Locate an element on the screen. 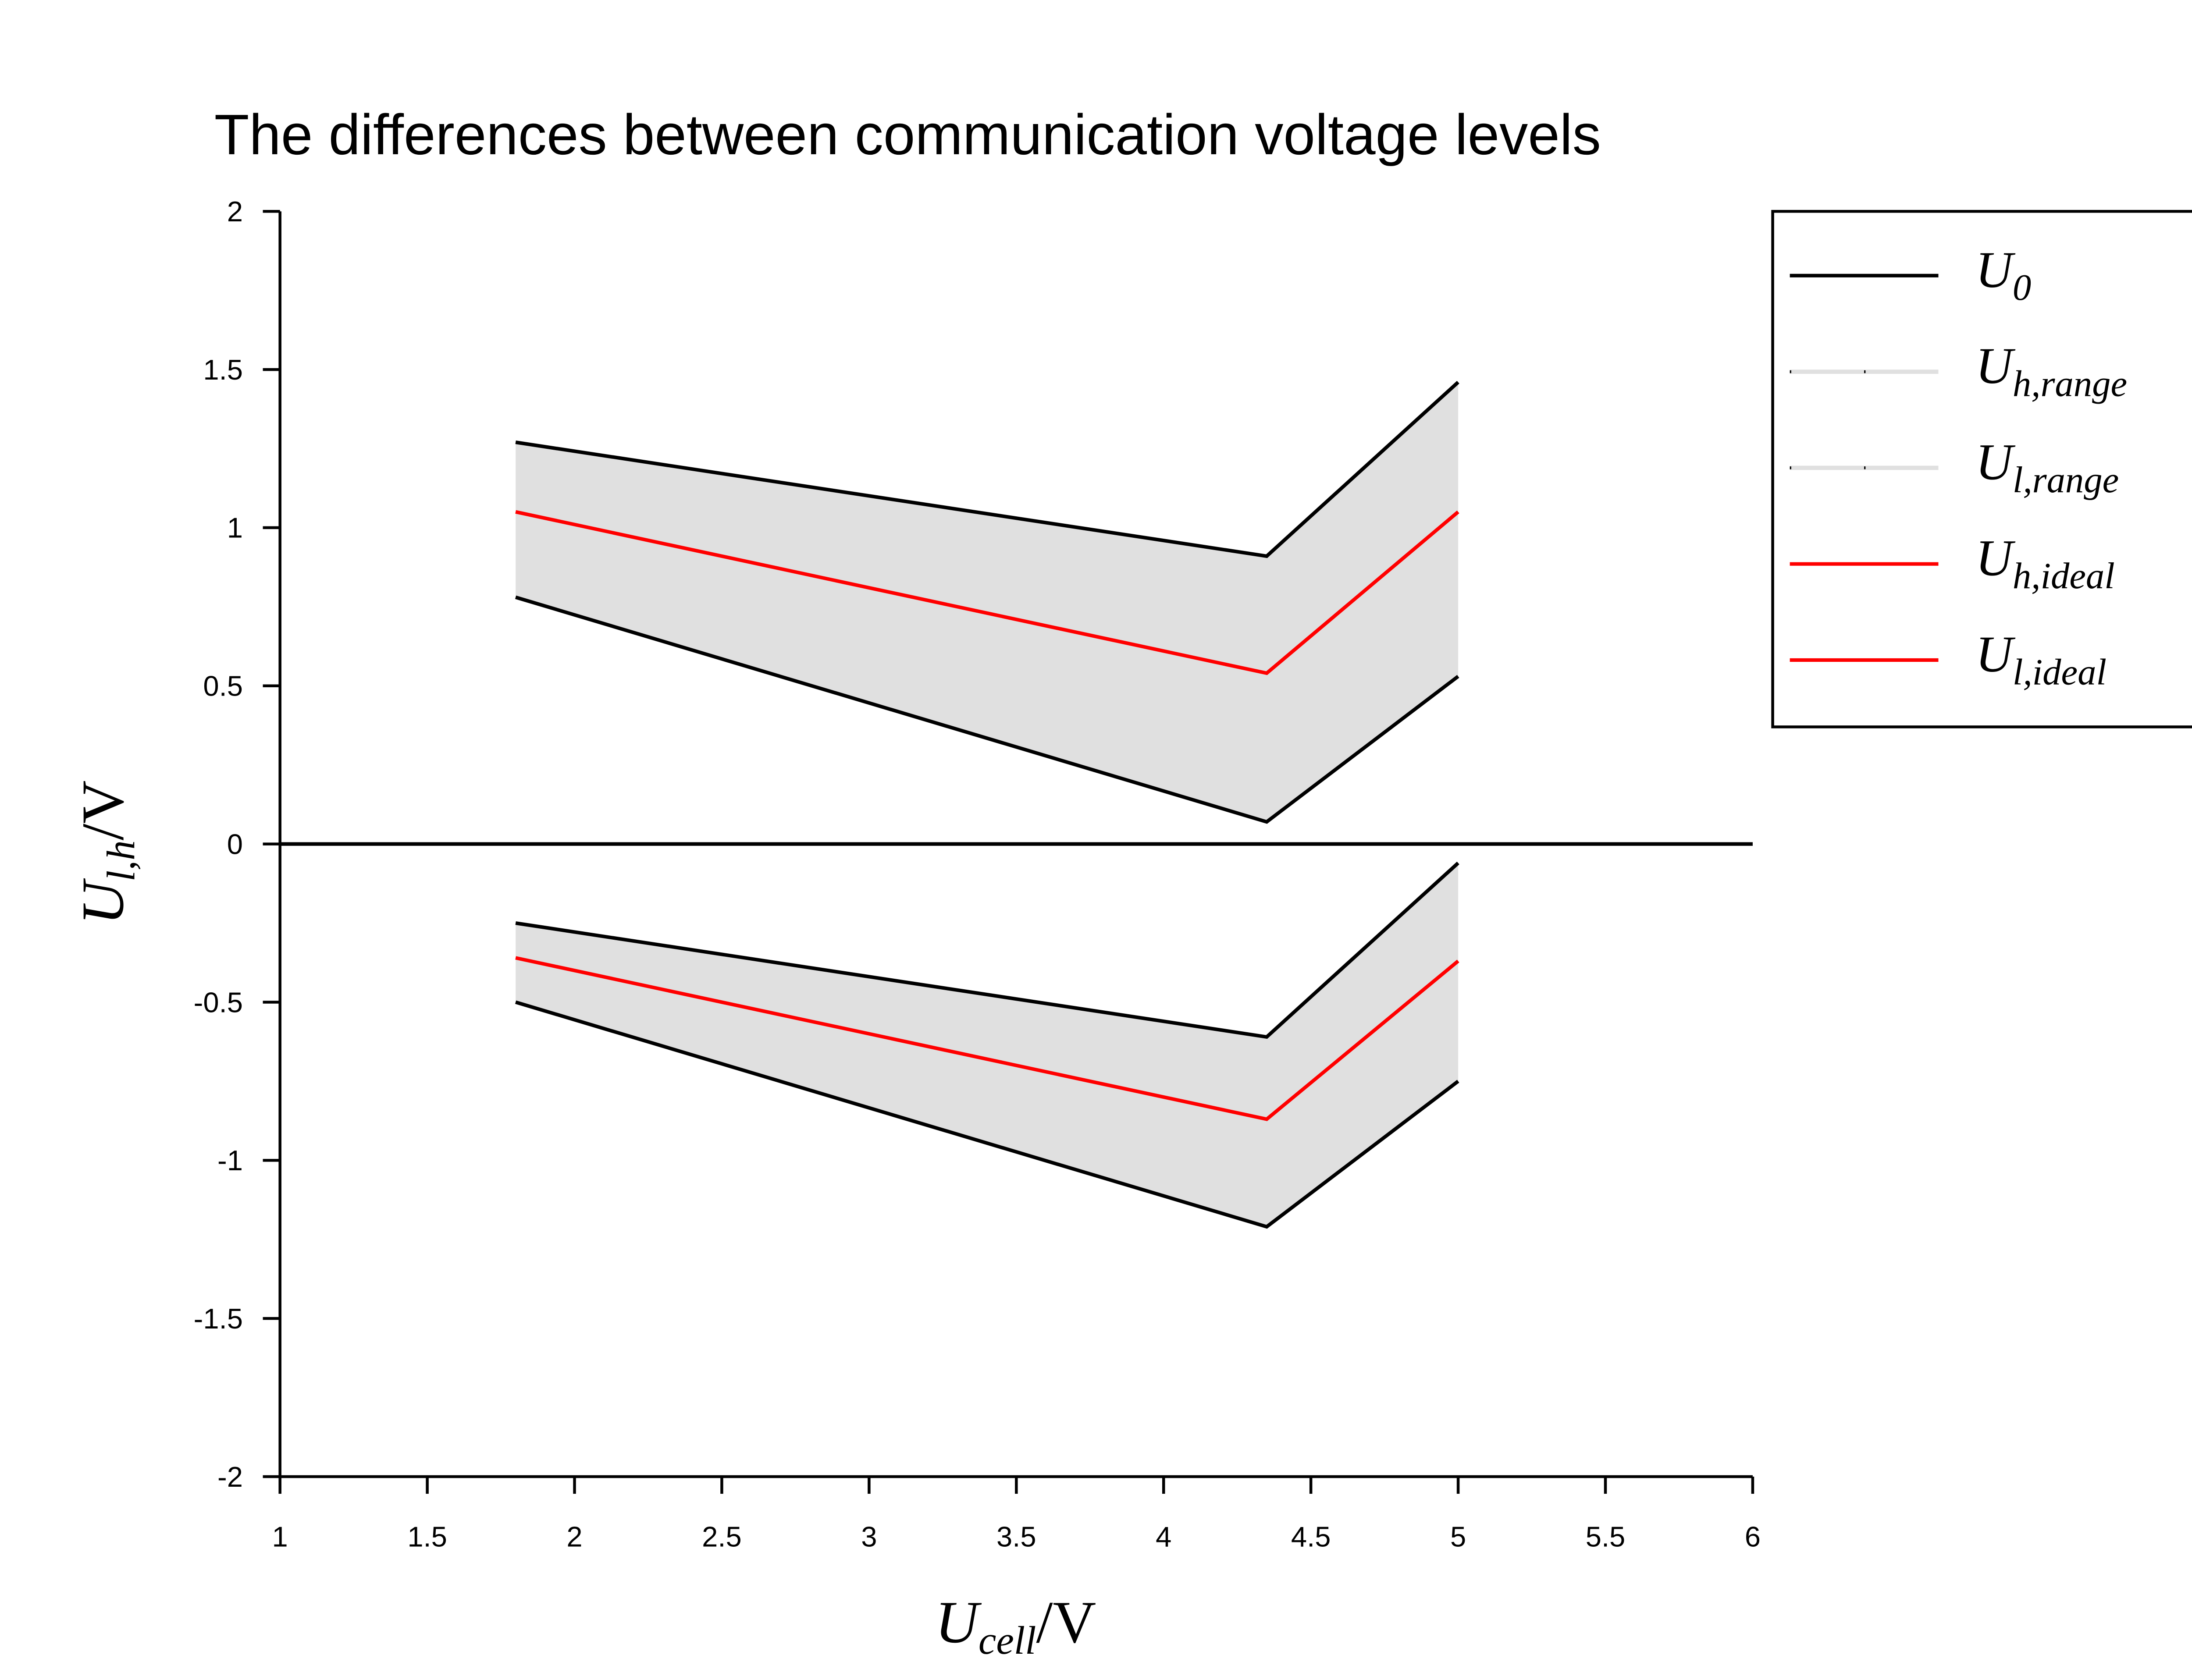 The image size is (2192, 1680). y-tick-label: 1 is located at coordinates (235, 528).